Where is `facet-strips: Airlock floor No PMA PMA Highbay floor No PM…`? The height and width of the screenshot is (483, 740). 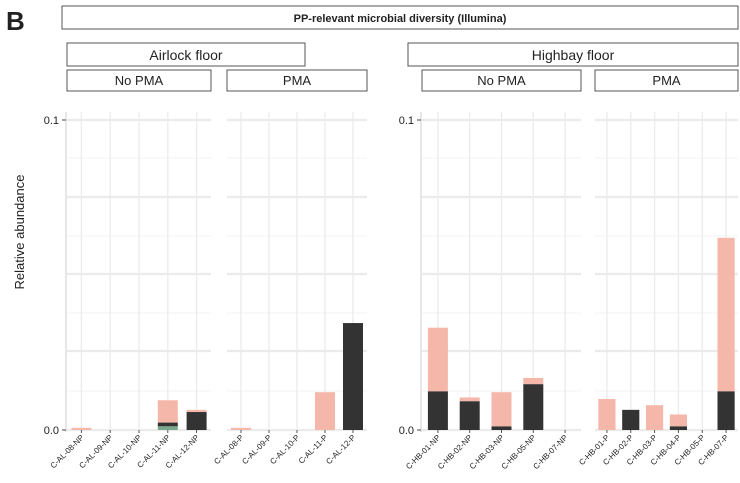
facet-strips: Airlock floor No PMA PMA Highbay floor No PM… is located at coordinates (402, 67).